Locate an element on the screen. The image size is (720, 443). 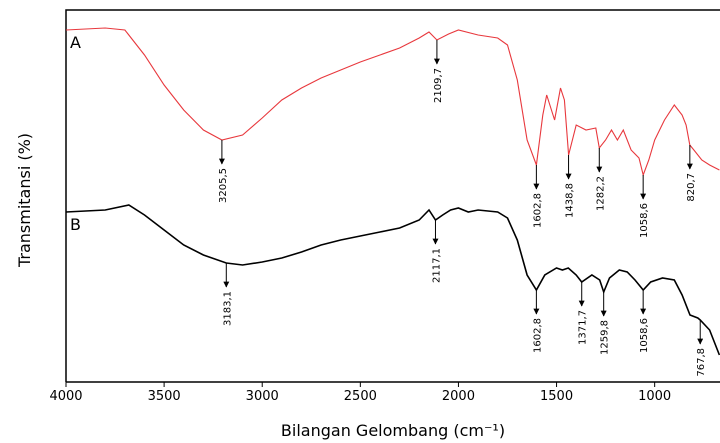
x-tick-label: 3000 is located at coordinates (262, 396).